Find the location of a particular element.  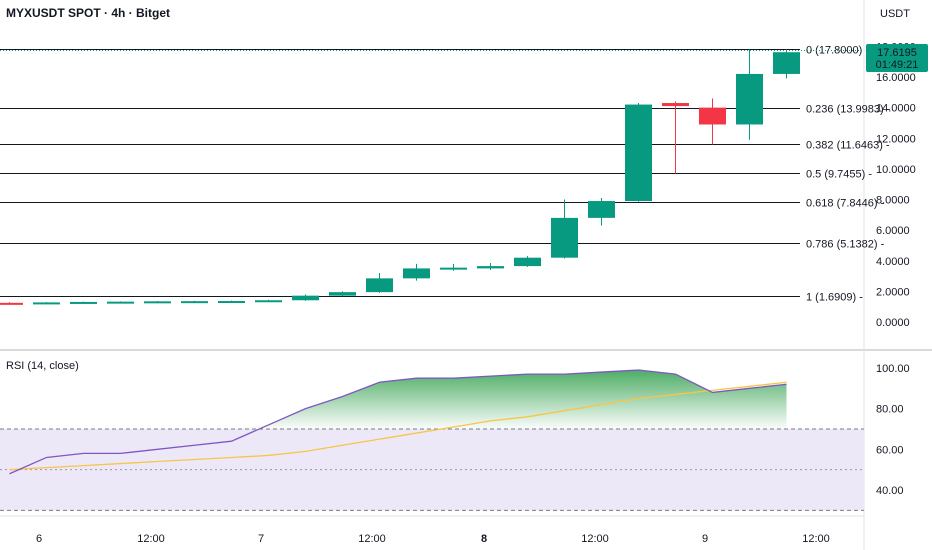

time-tick-label: 8 is located at coordinates (484, 539).